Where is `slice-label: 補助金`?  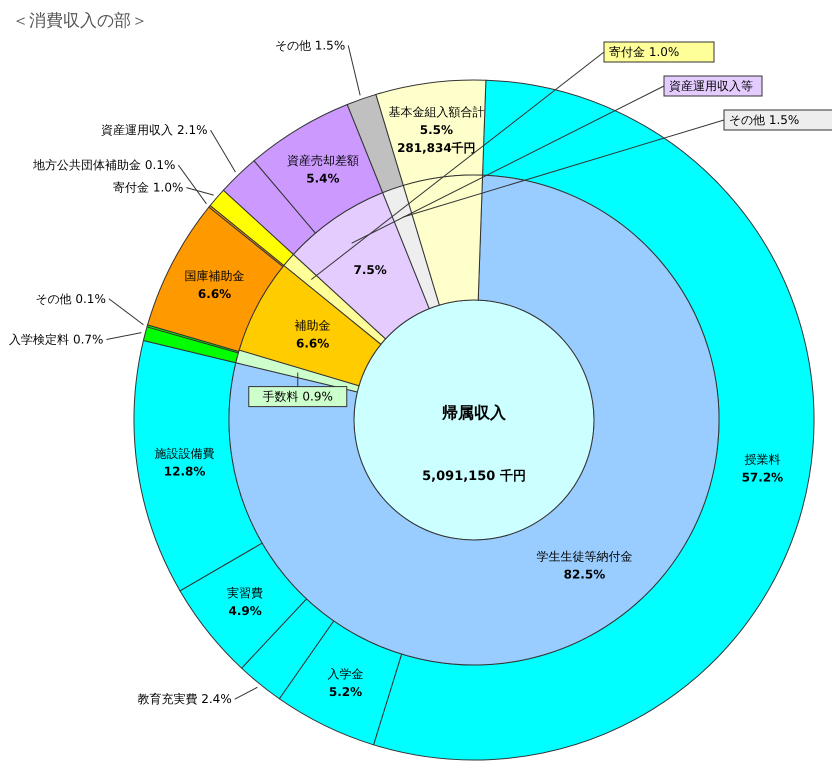 slice-label: 補助金 is located at coordinates (312, 325).